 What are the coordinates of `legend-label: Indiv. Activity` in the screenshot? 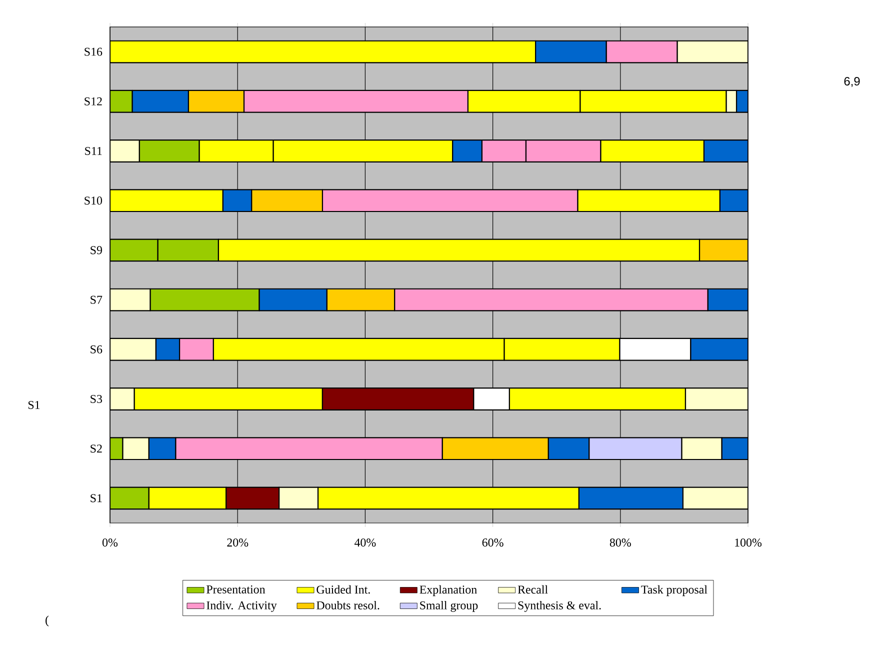 It's located at (241, 606).